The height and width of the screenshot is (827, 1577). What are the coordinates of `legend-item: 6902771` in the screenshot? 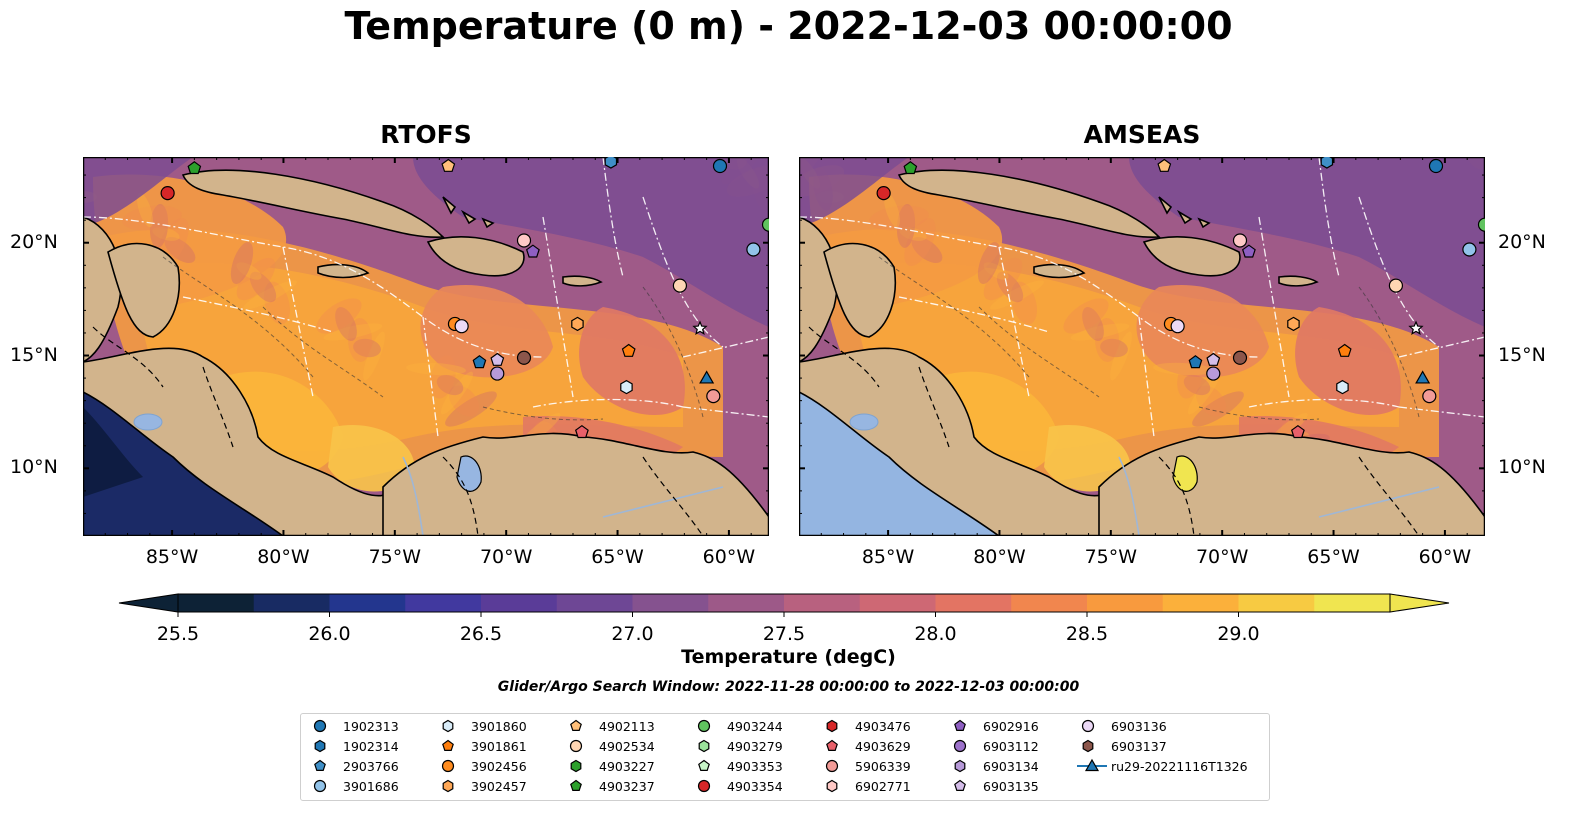 It's located at (866, 786).